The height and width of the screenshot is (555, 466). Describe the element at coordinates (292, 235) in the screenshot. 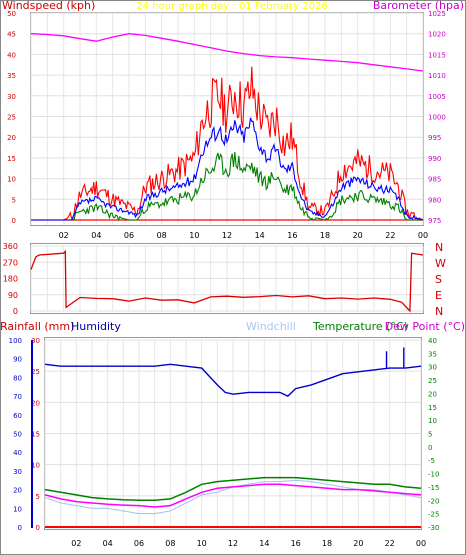

I see `wind-x-tick-label: 16` at that location.